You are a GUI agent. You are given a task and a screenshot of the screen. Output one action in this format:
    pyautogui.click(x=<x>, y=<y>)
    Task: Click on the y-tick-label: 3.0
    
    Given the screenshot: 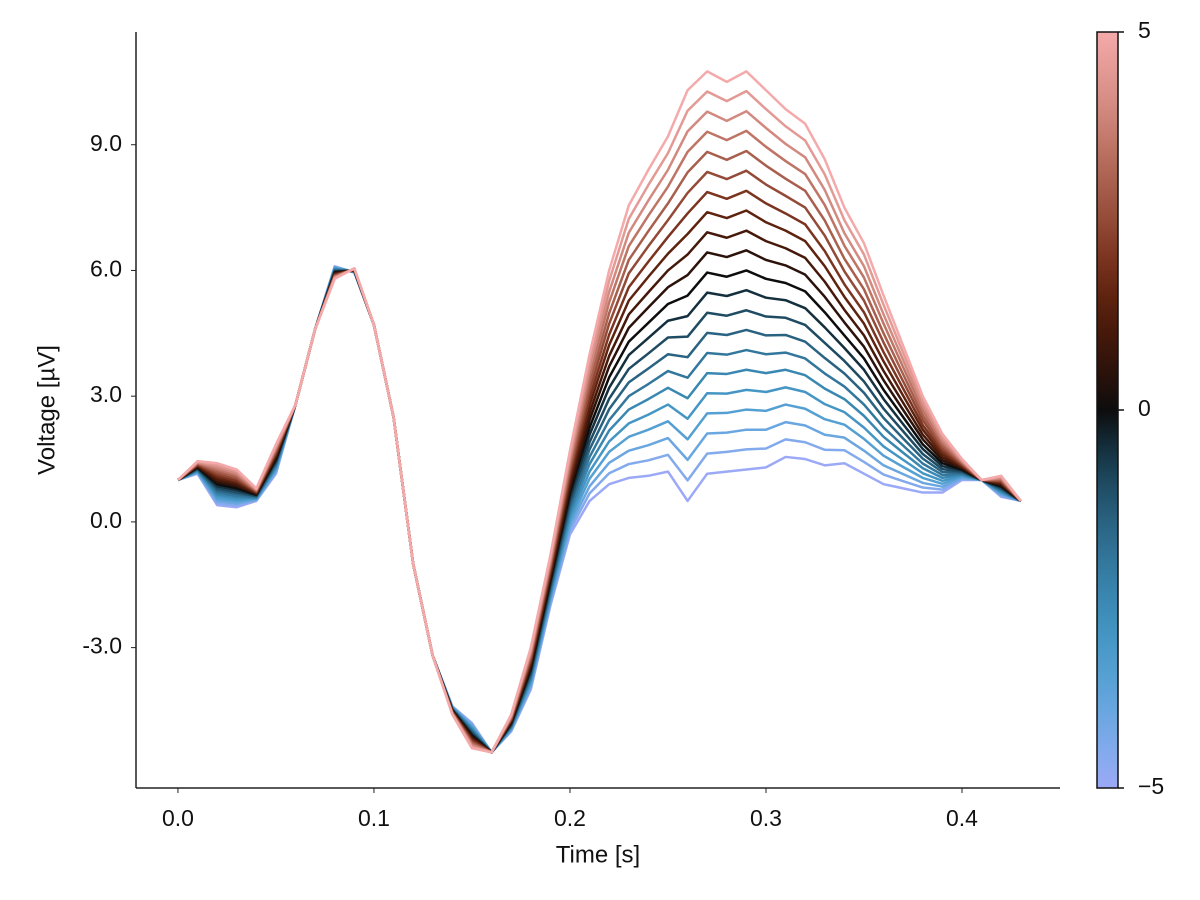 What is the action you would take?
    pyautogui.click(x=106, y=394)
    